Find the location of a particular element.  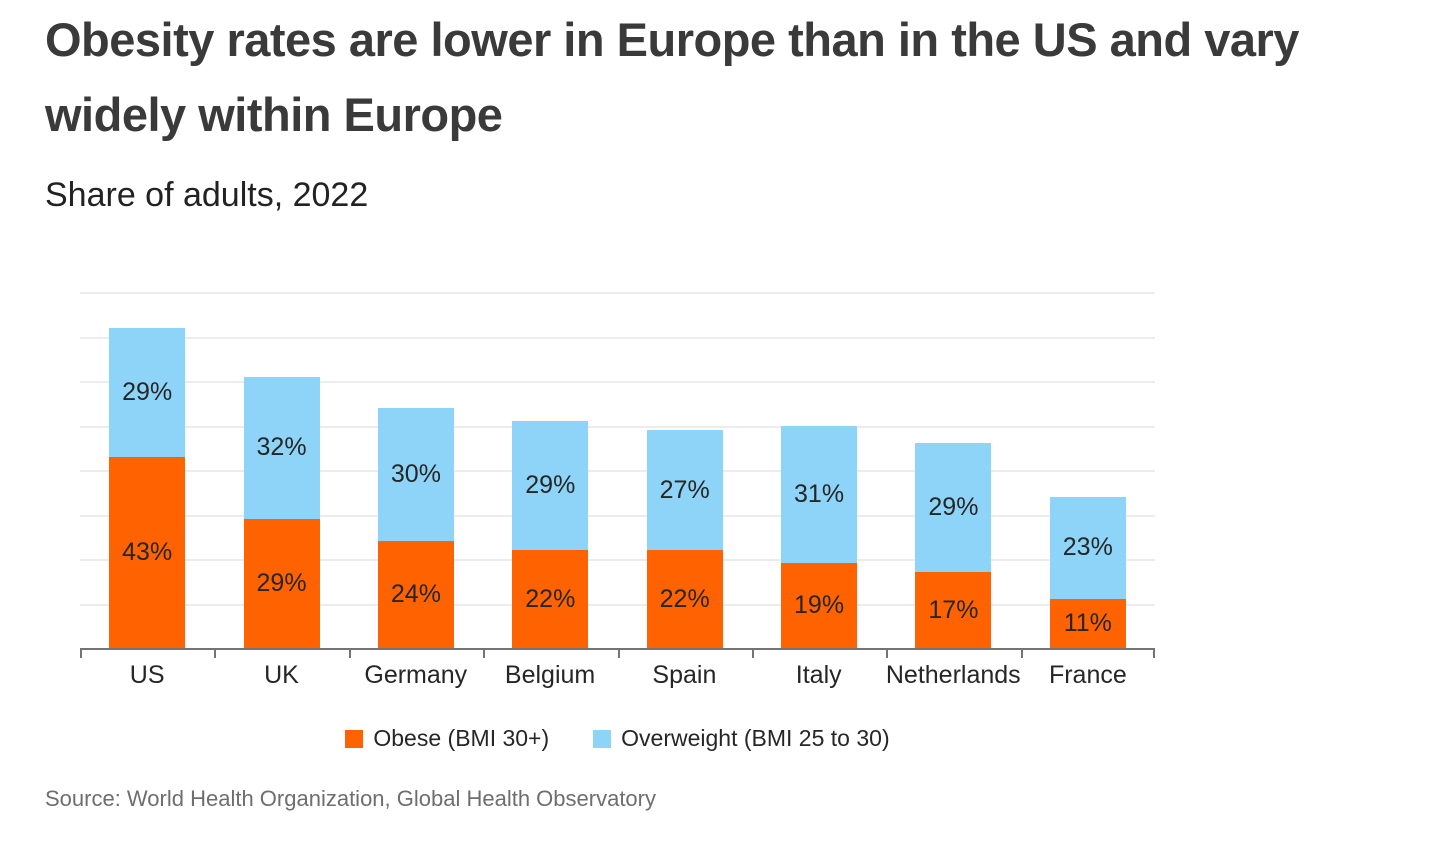

bar-segment-spain: 27% is located at coordinates (684, 490).